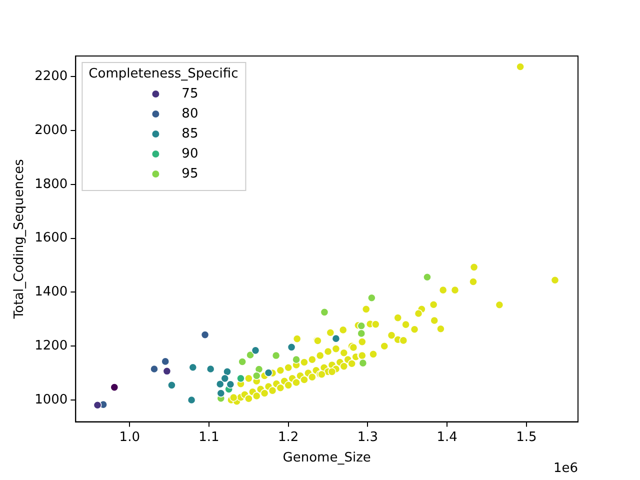 The height and width of the screenshot is (480, 640). Describe the element at coordinates (565, 468) in the screenshot. I see `text: 1e6` at that location.